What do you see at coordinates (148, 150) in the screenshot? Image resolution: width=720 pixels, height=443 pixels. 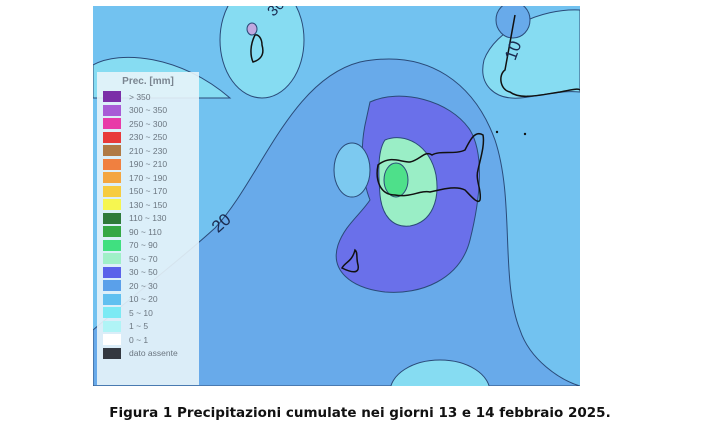 I see `legend-label: 210 ~ 230` at bounding box center [148, 150].